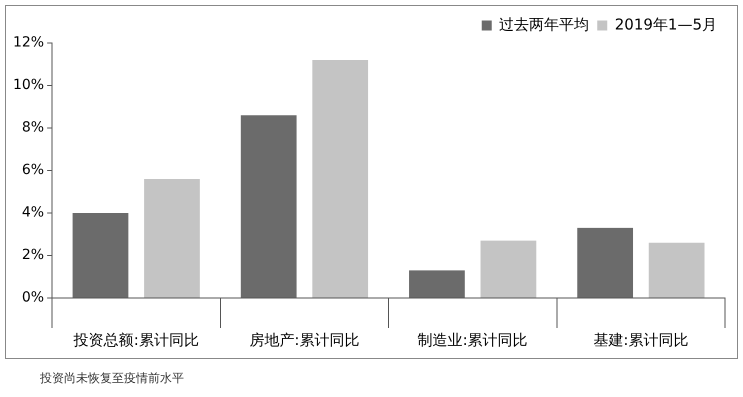  Describe the element at coordinates (473, 339) in the screenshot. I see `x-tick-label: 制造业:累计同比` at that location.